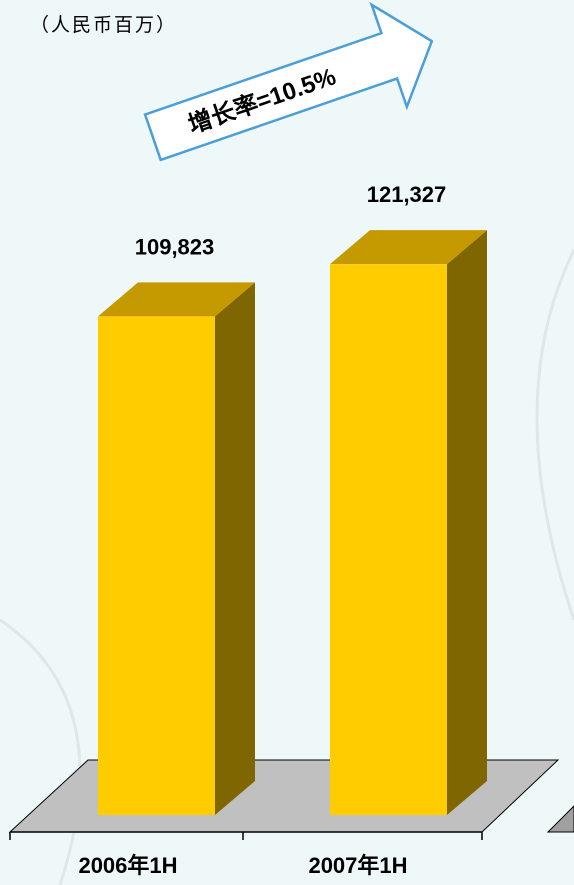 The image size is (574, 885). I want to click on bar-value-label: 109,823, so click(175, 246).